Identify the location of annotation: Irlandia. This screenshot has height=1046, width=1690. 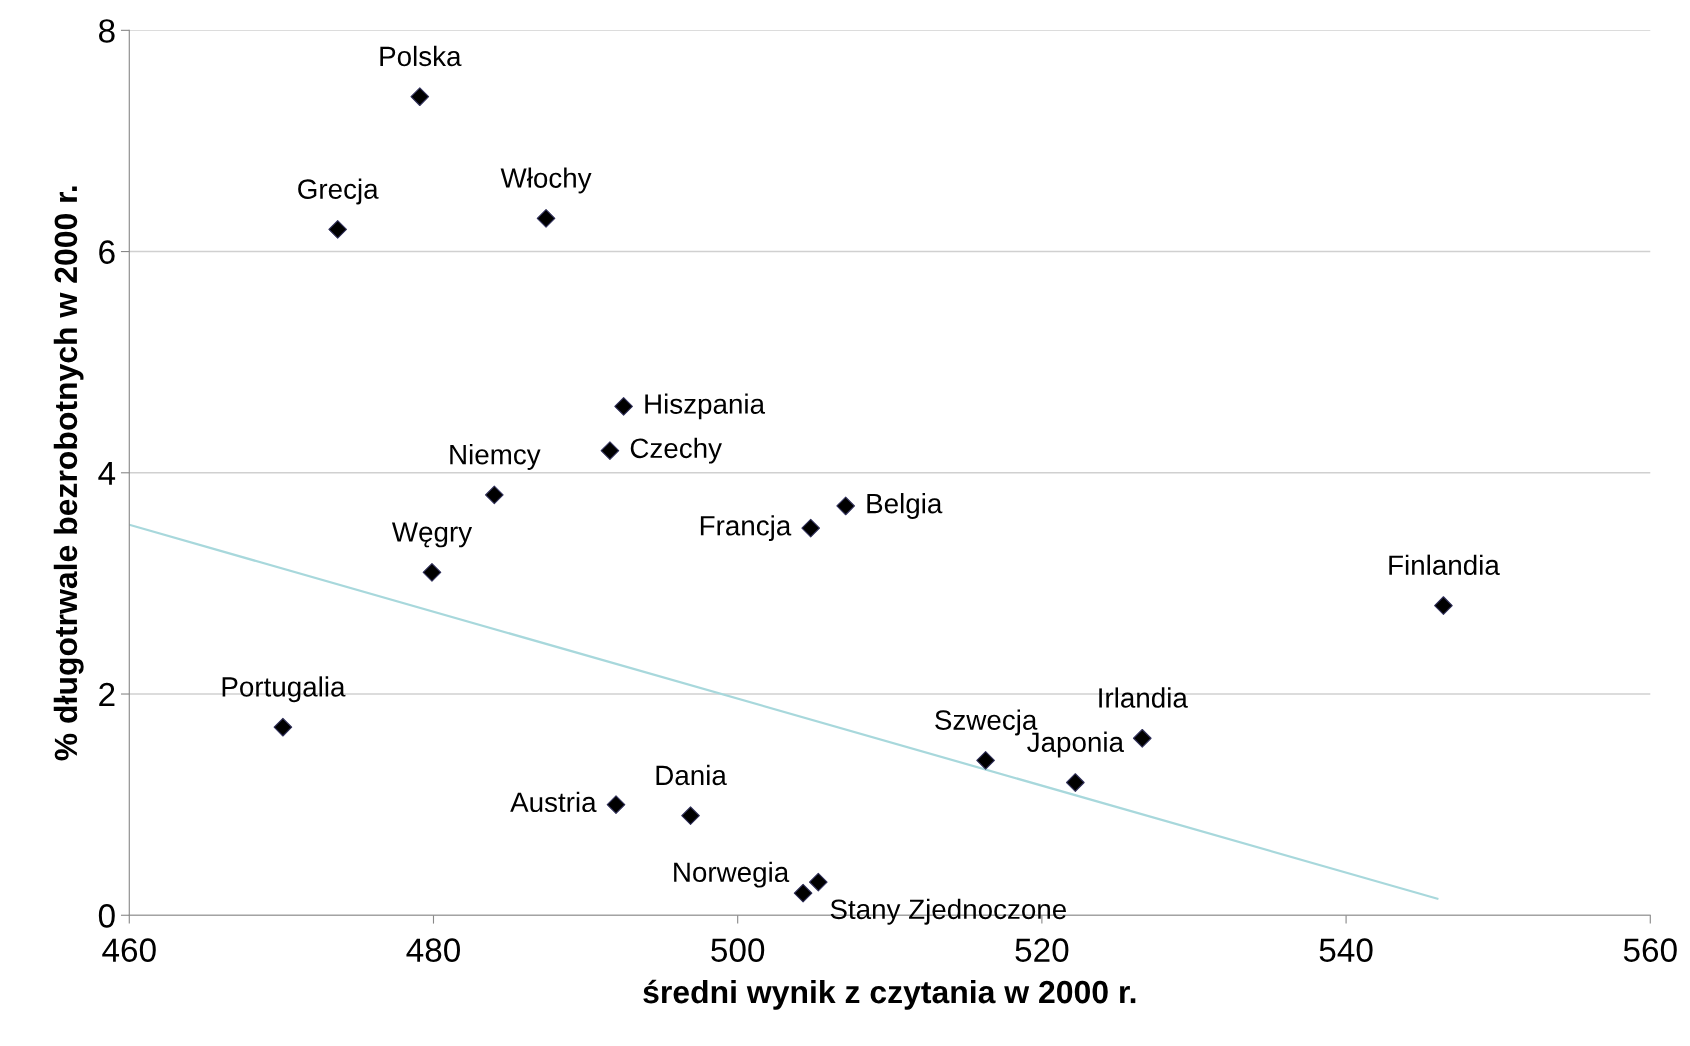
(1143, 697).